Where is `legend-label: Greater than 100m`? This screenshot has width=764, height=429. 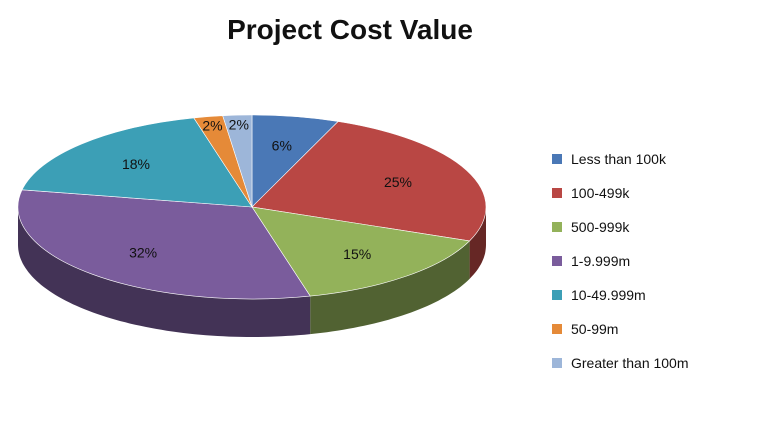
legend-label: Greater than 100m is located at coordinates (630, 363).